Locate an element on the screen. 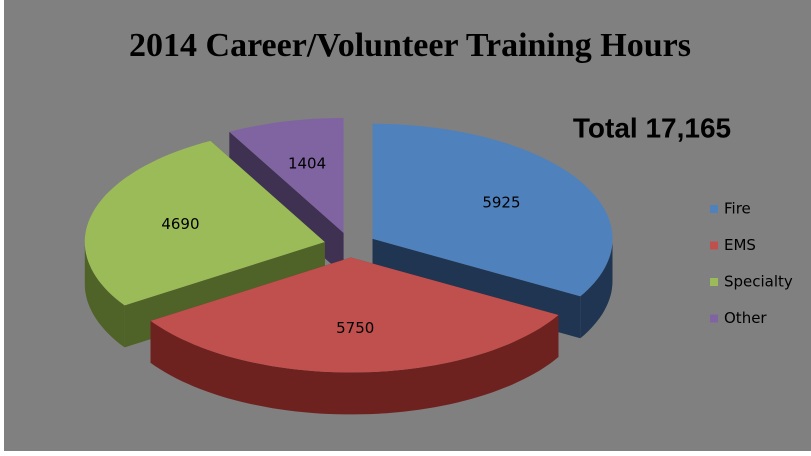 The image size is (811, 456). data-label: 5750 is located at coordinates (355, 328).